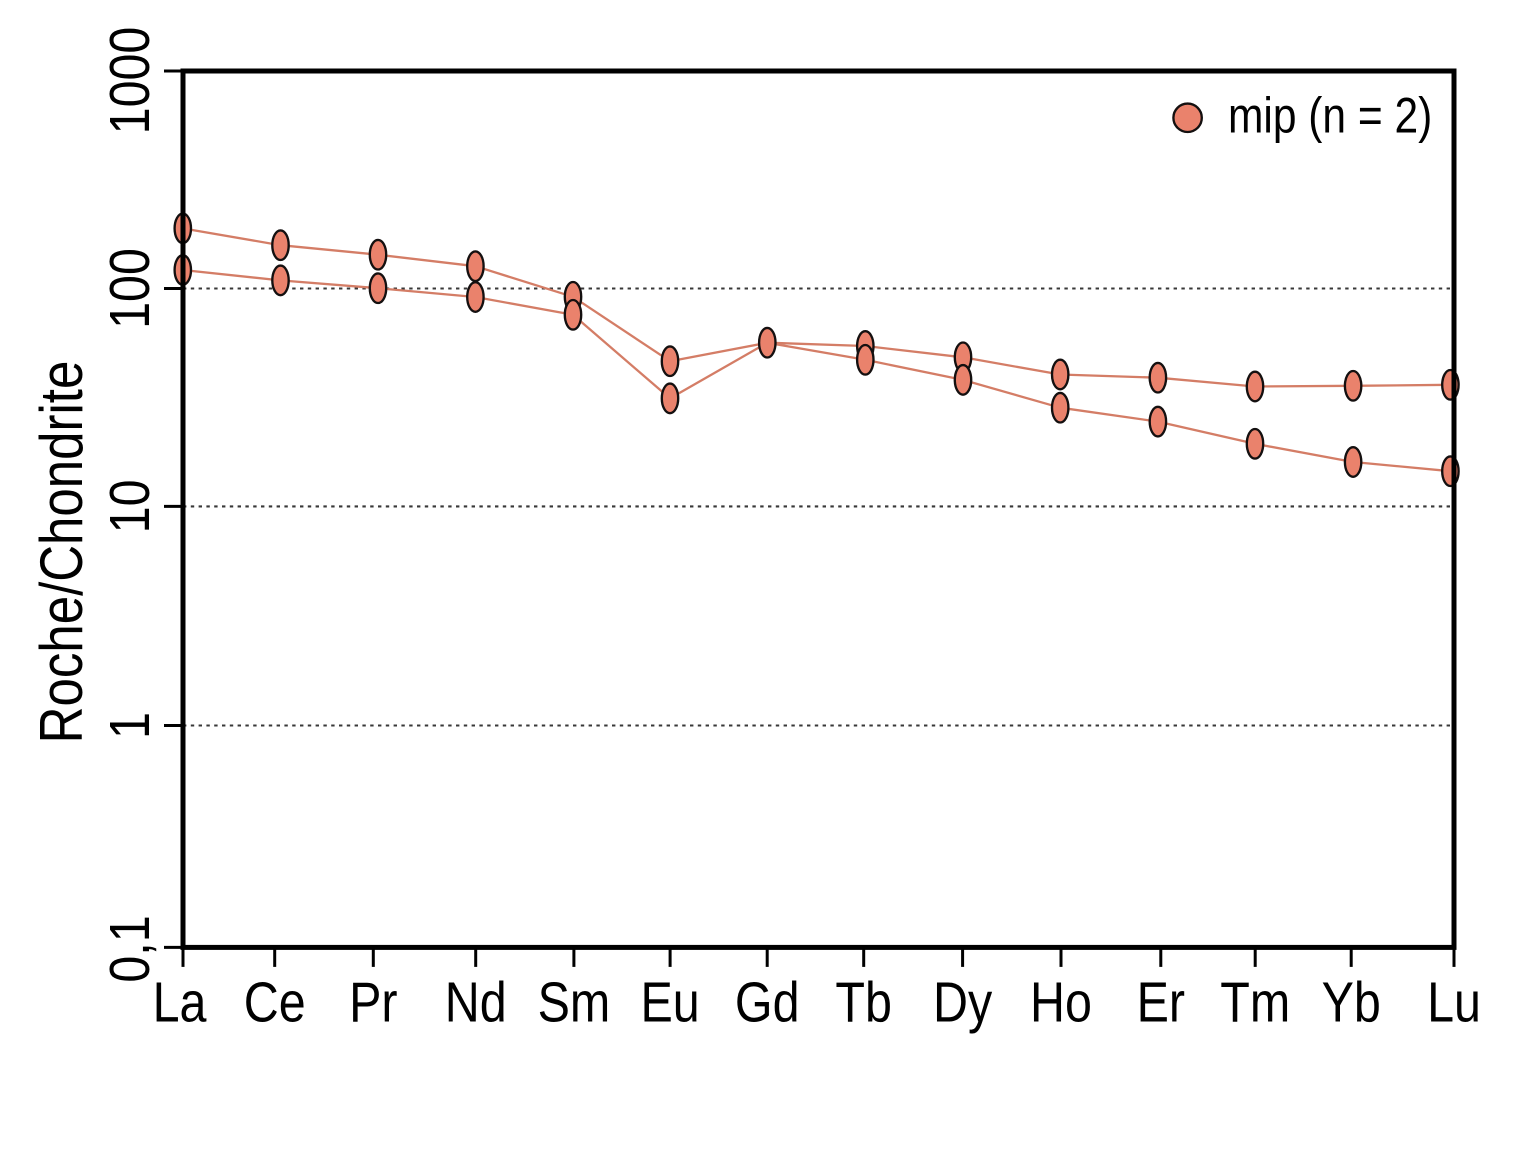  What do you see at coordinates (1061, 1003) in the screenshot?
I see `svg-text: Ho` at bounding box center [1061, 1003].